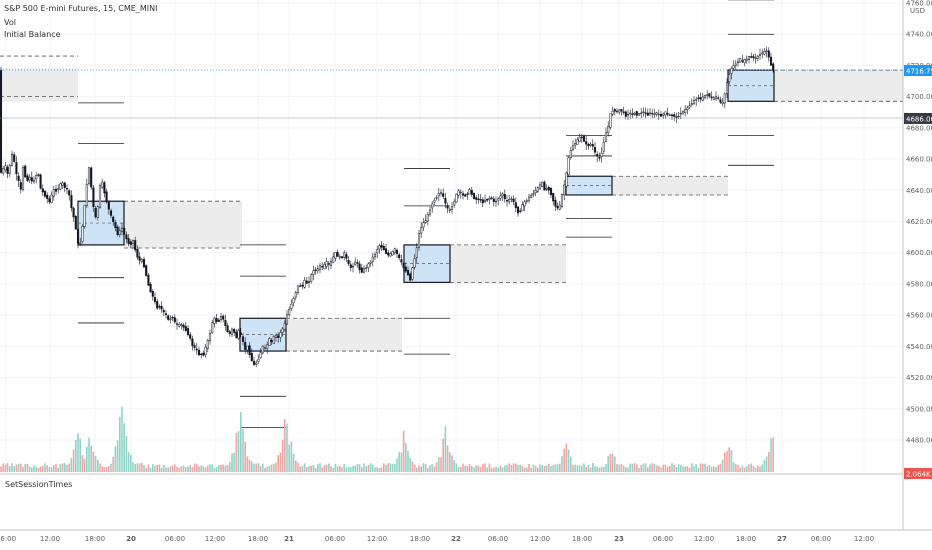 The image size is (932, 550). I want to click on ib-session, so click(646, 186).